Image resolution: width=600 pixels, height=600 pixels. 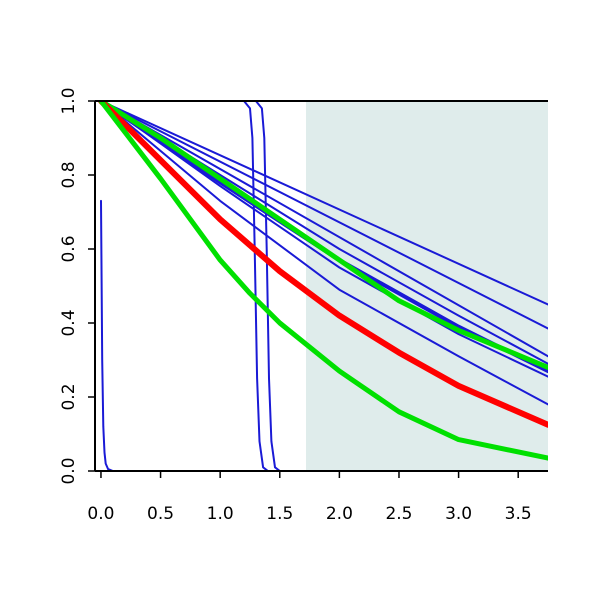 I want to click on y-tick-label: 1.0, so click(x=69, y=100).